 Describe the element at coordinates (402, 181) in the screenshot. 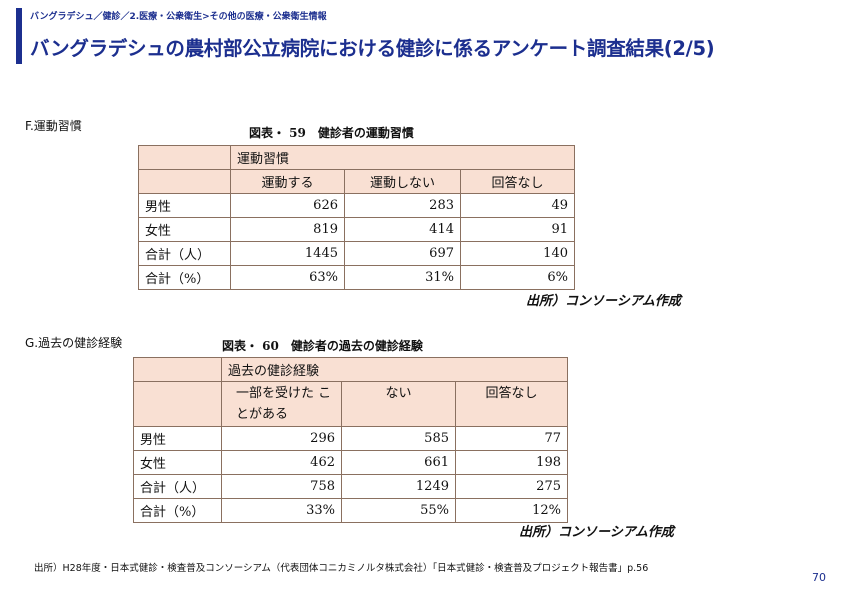

I see `column-header: 運動しない` at that location.